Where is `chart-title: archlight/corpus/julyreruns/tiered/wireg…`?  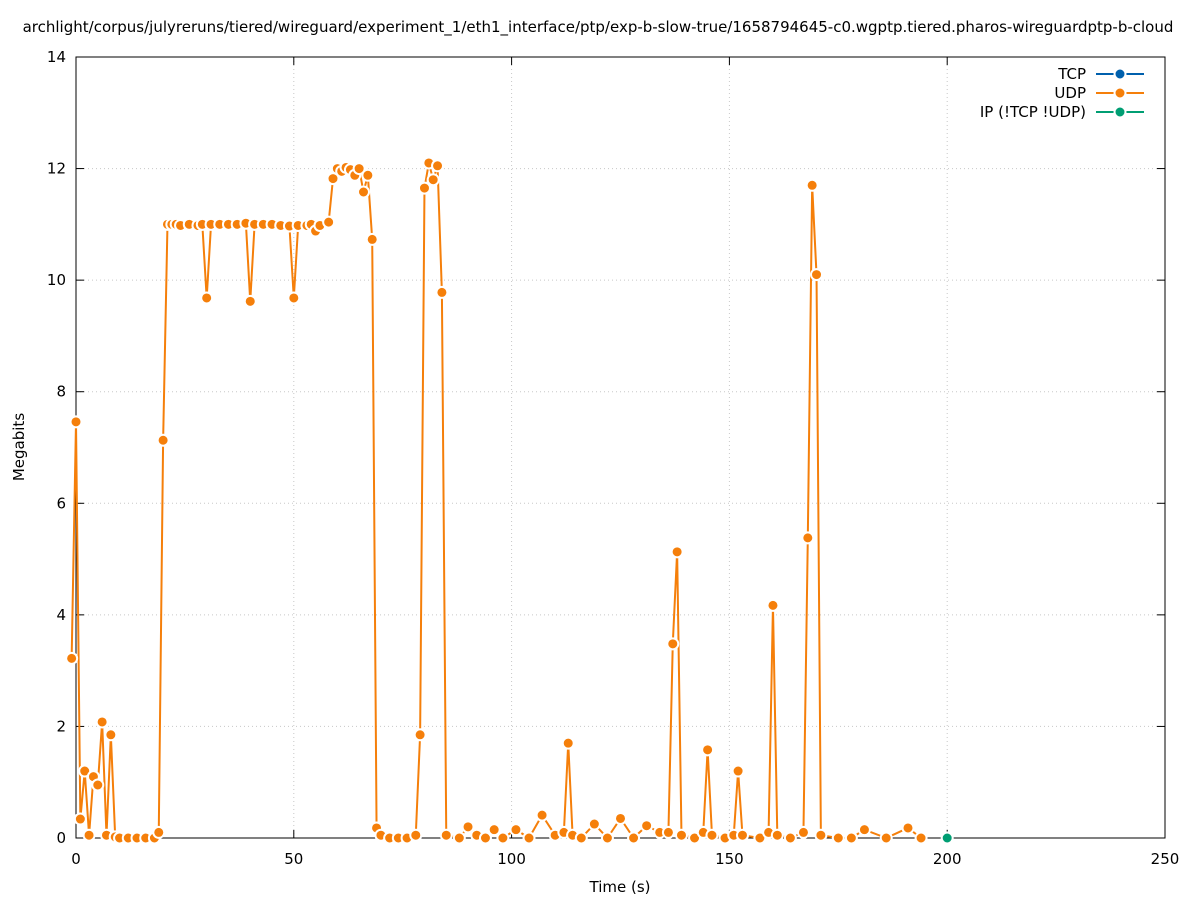 chart-title: archlight/corpus/julyreruns/tiered/wireg… is located at coordinates (598, 27).